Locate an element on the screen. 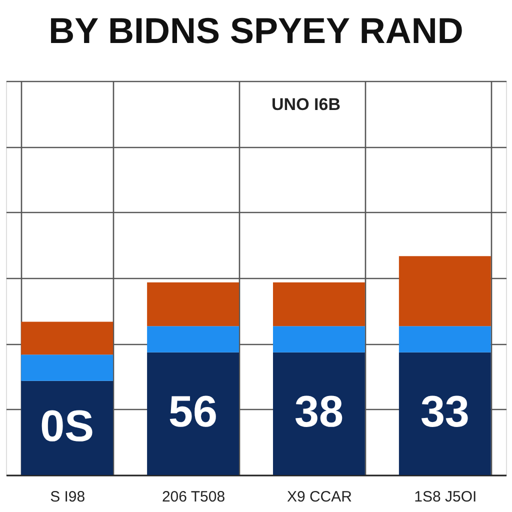 This screenshot has height=512, width=512. annotation: 38 is located at coordinates (319, 412).